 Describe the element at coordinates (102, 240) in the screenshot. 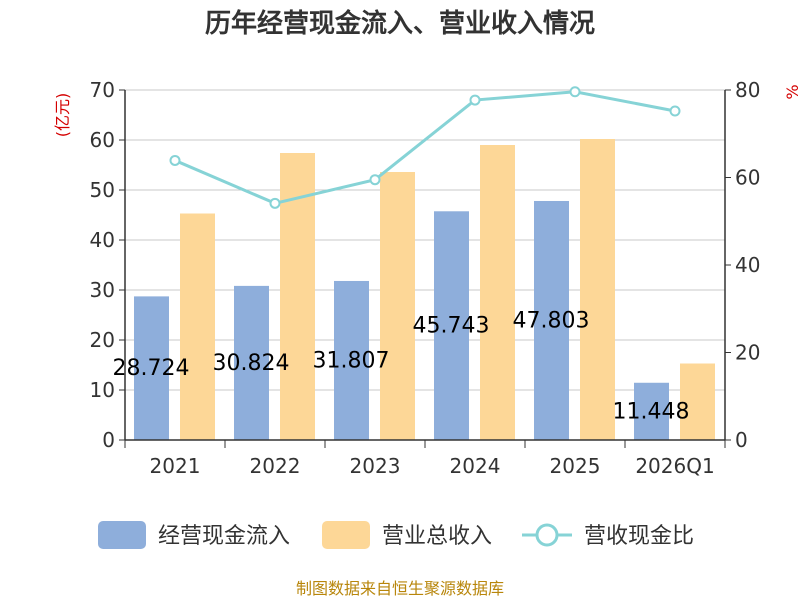

I see `left-tick-label: 40` at that location.